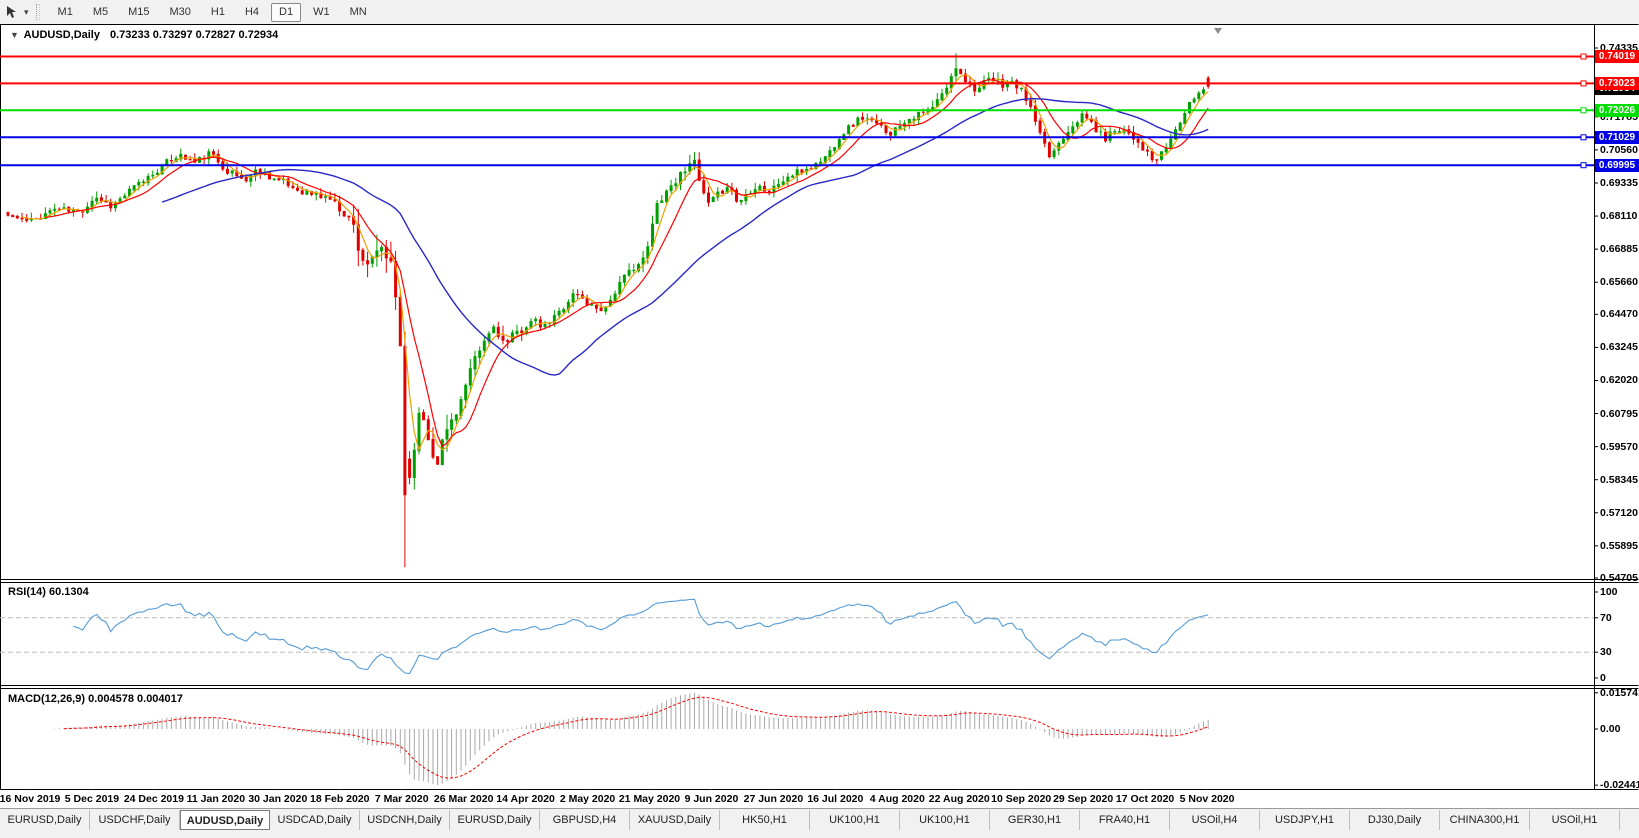 This screenshot has width=1639, height=838. Describe the element at coordinates (649, 799) in the screenshot. I see `date-label: 21 May 2020` at that location.